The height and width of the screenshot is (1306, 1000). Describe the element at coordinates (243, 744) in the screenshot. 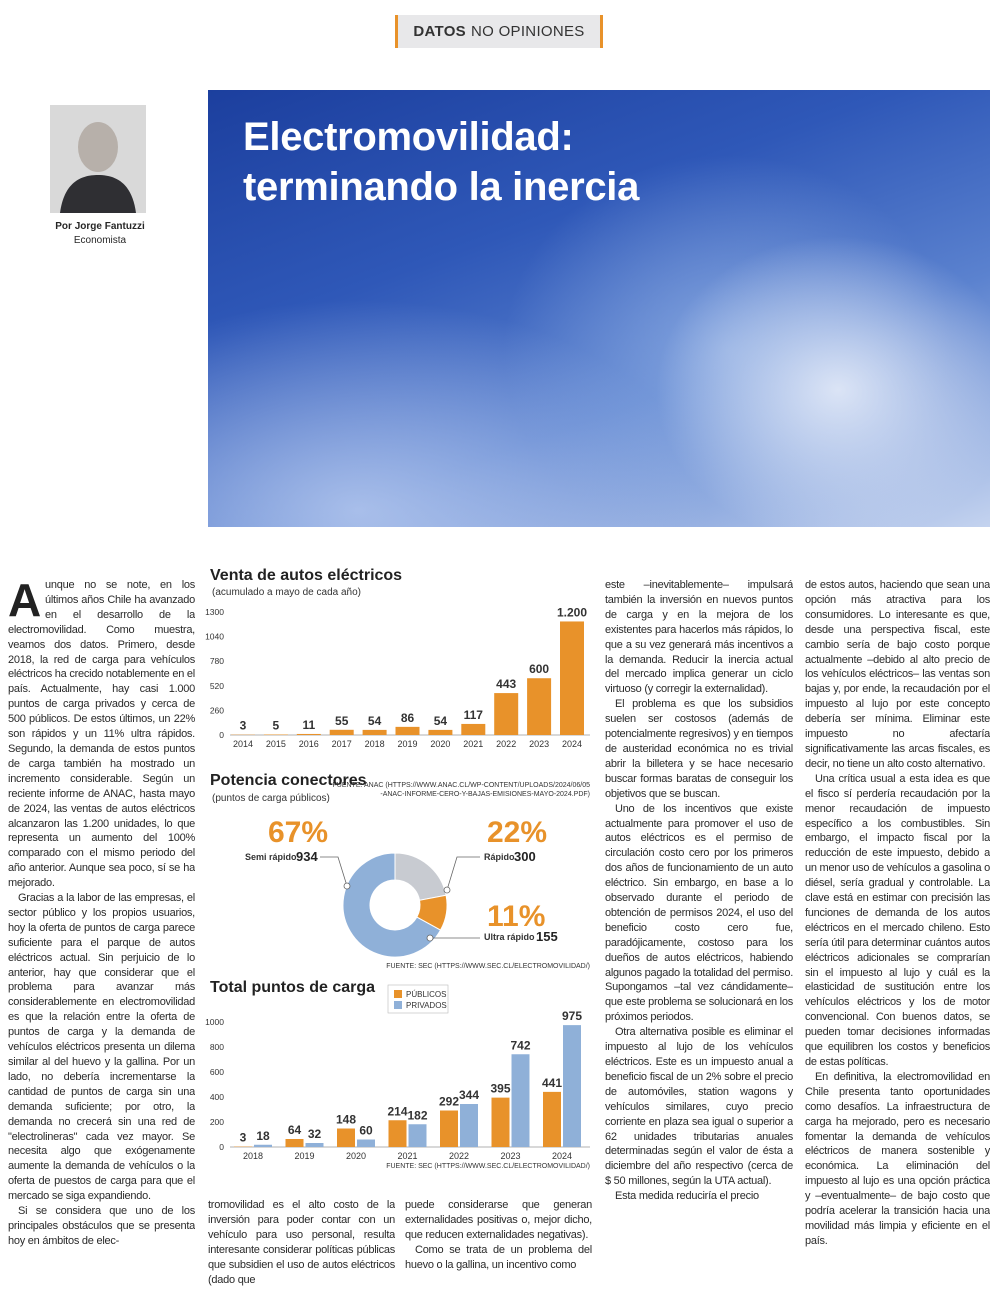

I see `x-tick-label: 2014` at that location.